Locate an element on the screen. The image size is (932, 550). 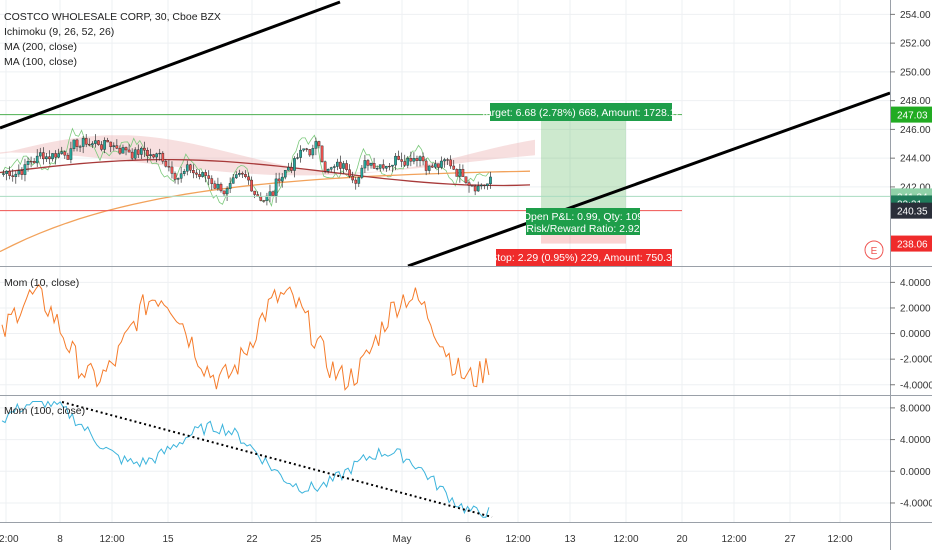
price-badge-label: 240.35 is located at coordinates (912, 212).